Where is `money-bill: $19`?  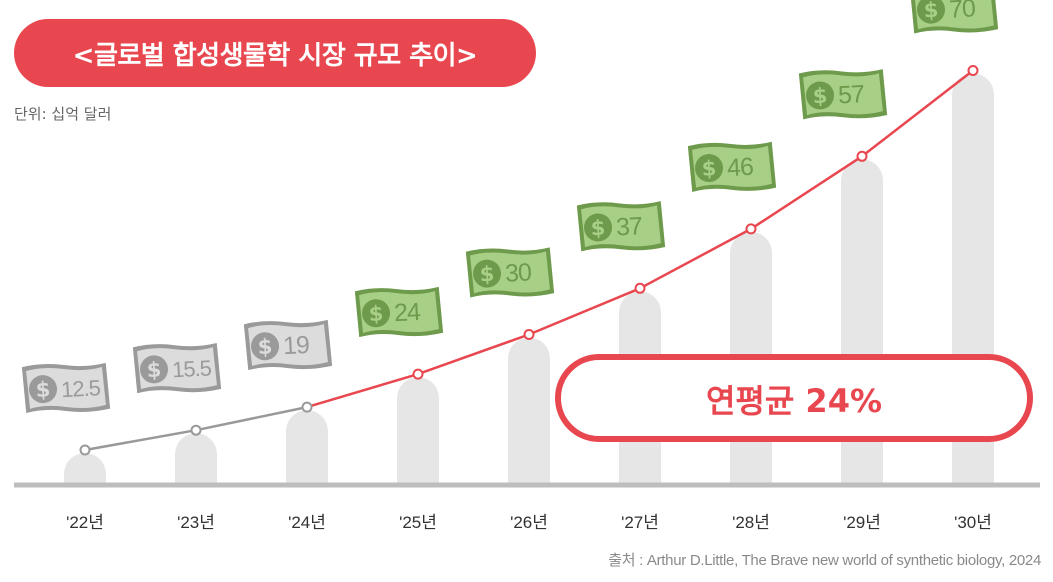
money-bill: $19 is located at coordinates (288, 345).